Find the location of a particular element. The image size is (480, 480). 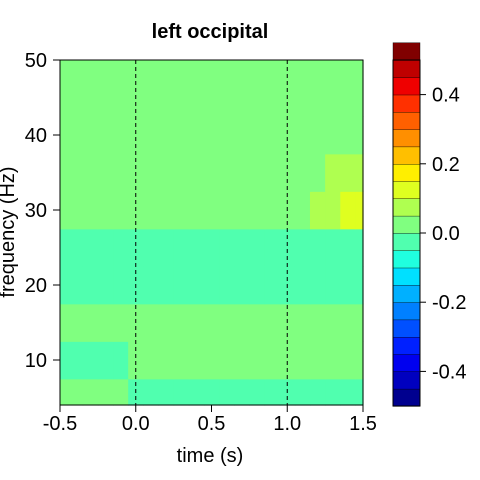

x-axis-label: time (s) is located at coordinates (210, 456).